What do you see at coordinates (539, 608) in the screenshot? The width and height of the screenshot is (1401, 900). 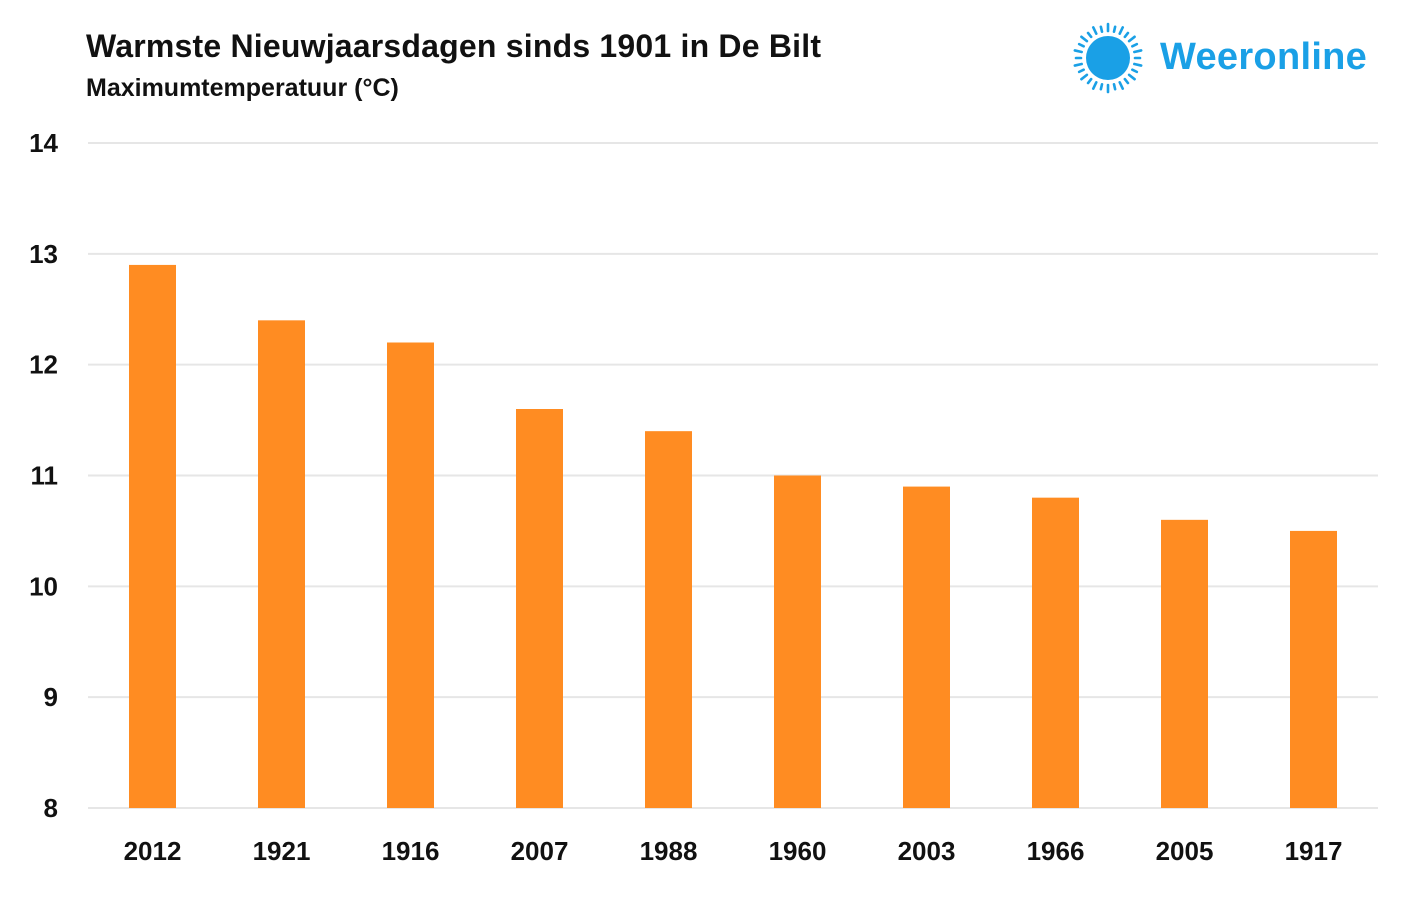 I see `bar-2007` at bounding box center [539, 608].